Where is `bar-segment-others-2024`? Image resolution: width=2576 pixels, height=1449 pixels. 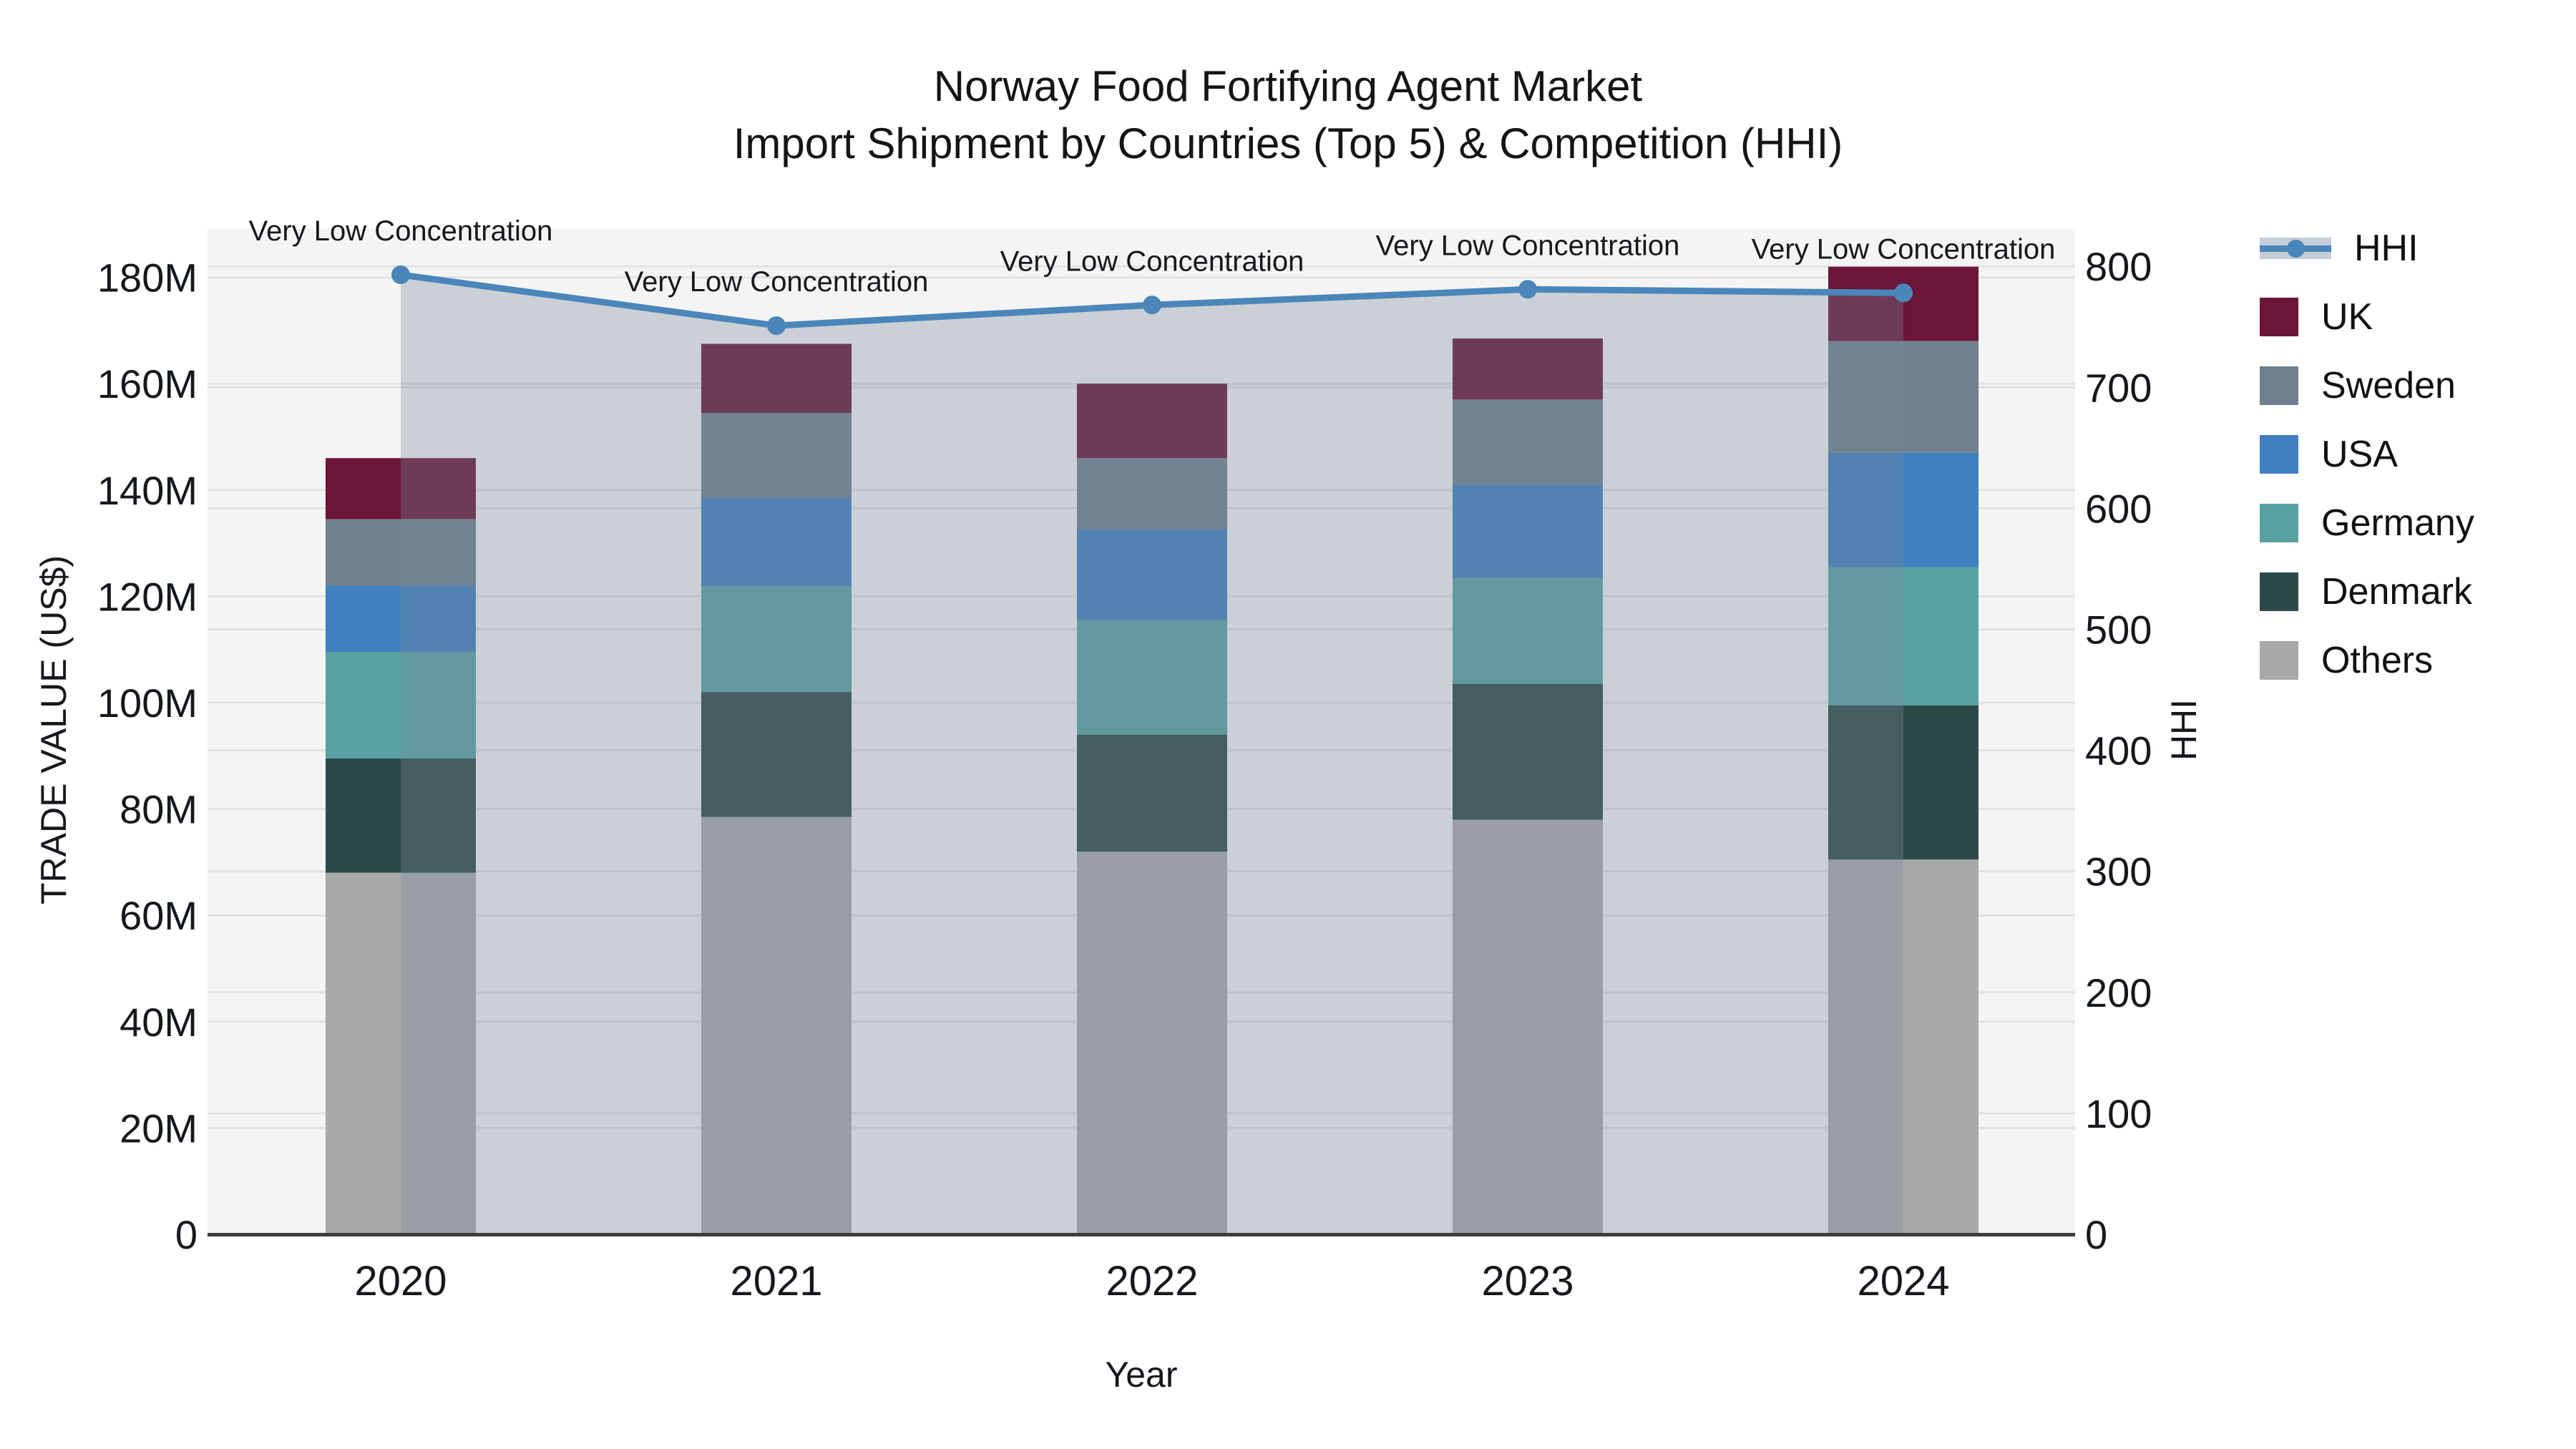 bar-segment-others-2024 is located at coordinates (1903, 1046).